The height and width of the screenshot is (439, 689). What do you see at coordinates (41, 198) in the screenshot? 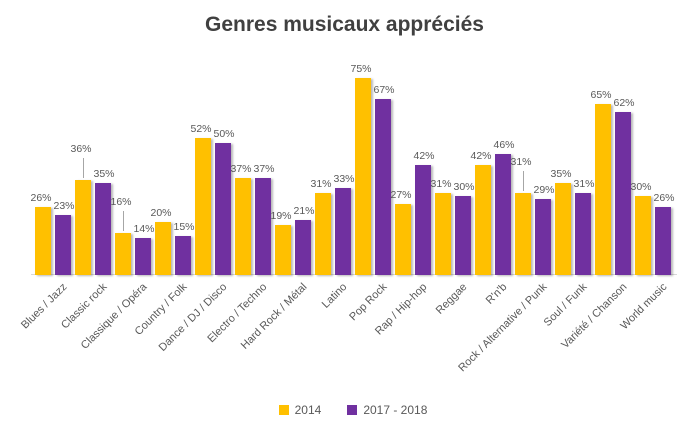
I see `data-label-2014: 26%` at bounding box center [41, 198].